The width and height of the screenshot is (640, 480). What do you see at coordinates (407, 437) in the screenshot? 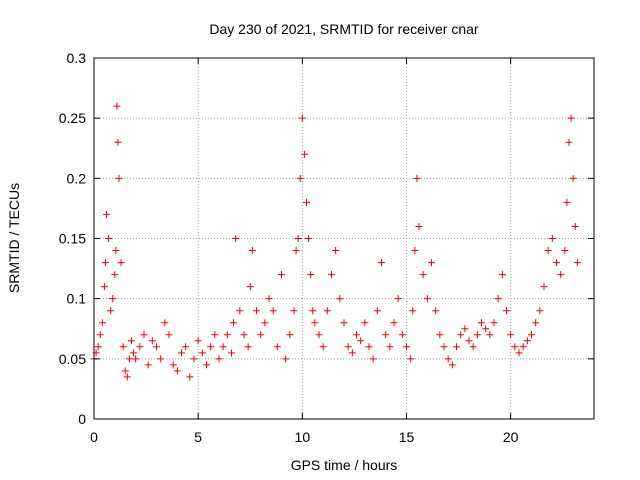
I see `x-tick-label: 15` at bounding box center [407, 437].